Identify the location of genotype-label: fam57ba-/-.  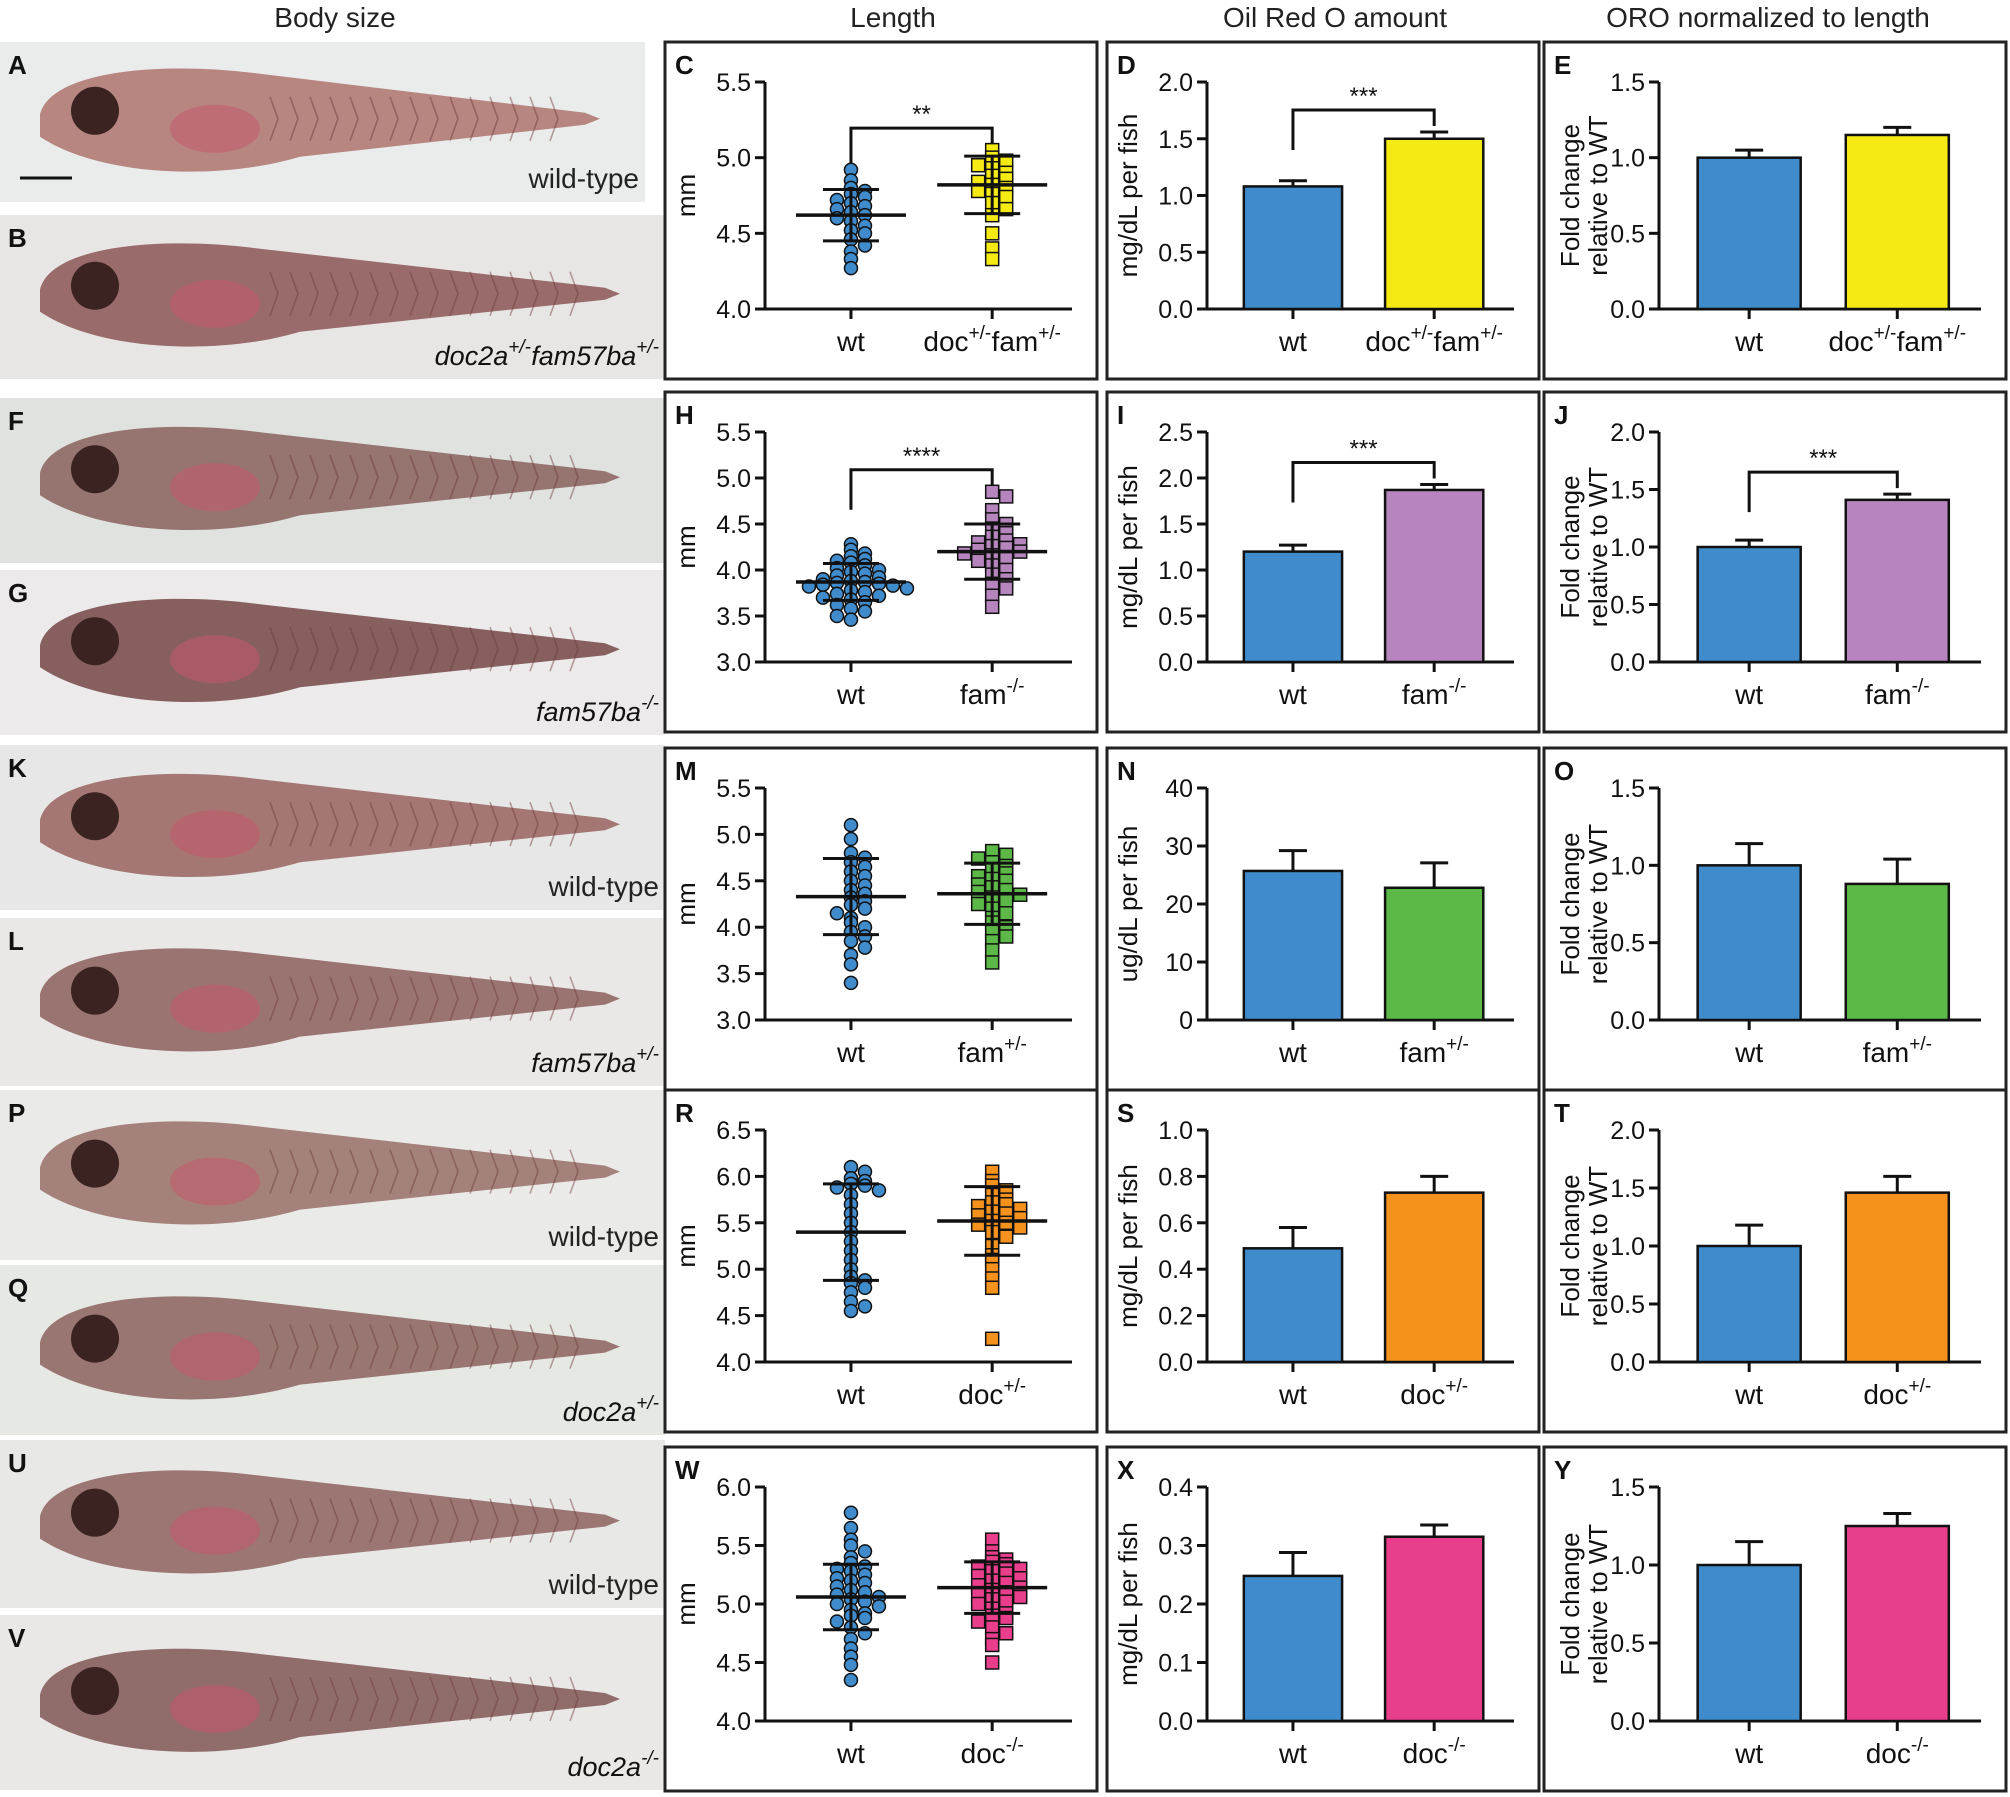
(597, 710).